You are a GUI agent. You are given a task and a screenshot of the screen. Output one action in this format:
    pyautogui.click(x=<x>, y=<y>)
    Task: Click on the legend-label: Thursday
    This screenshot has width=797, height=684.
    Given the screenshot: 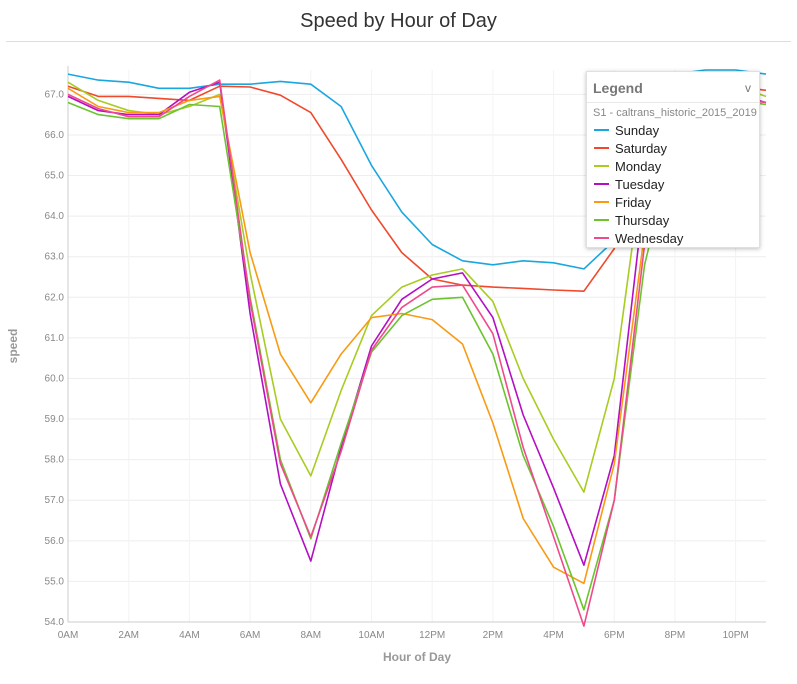 What is the action you would take?
    pyautogui.click(x=642, y=220)
    